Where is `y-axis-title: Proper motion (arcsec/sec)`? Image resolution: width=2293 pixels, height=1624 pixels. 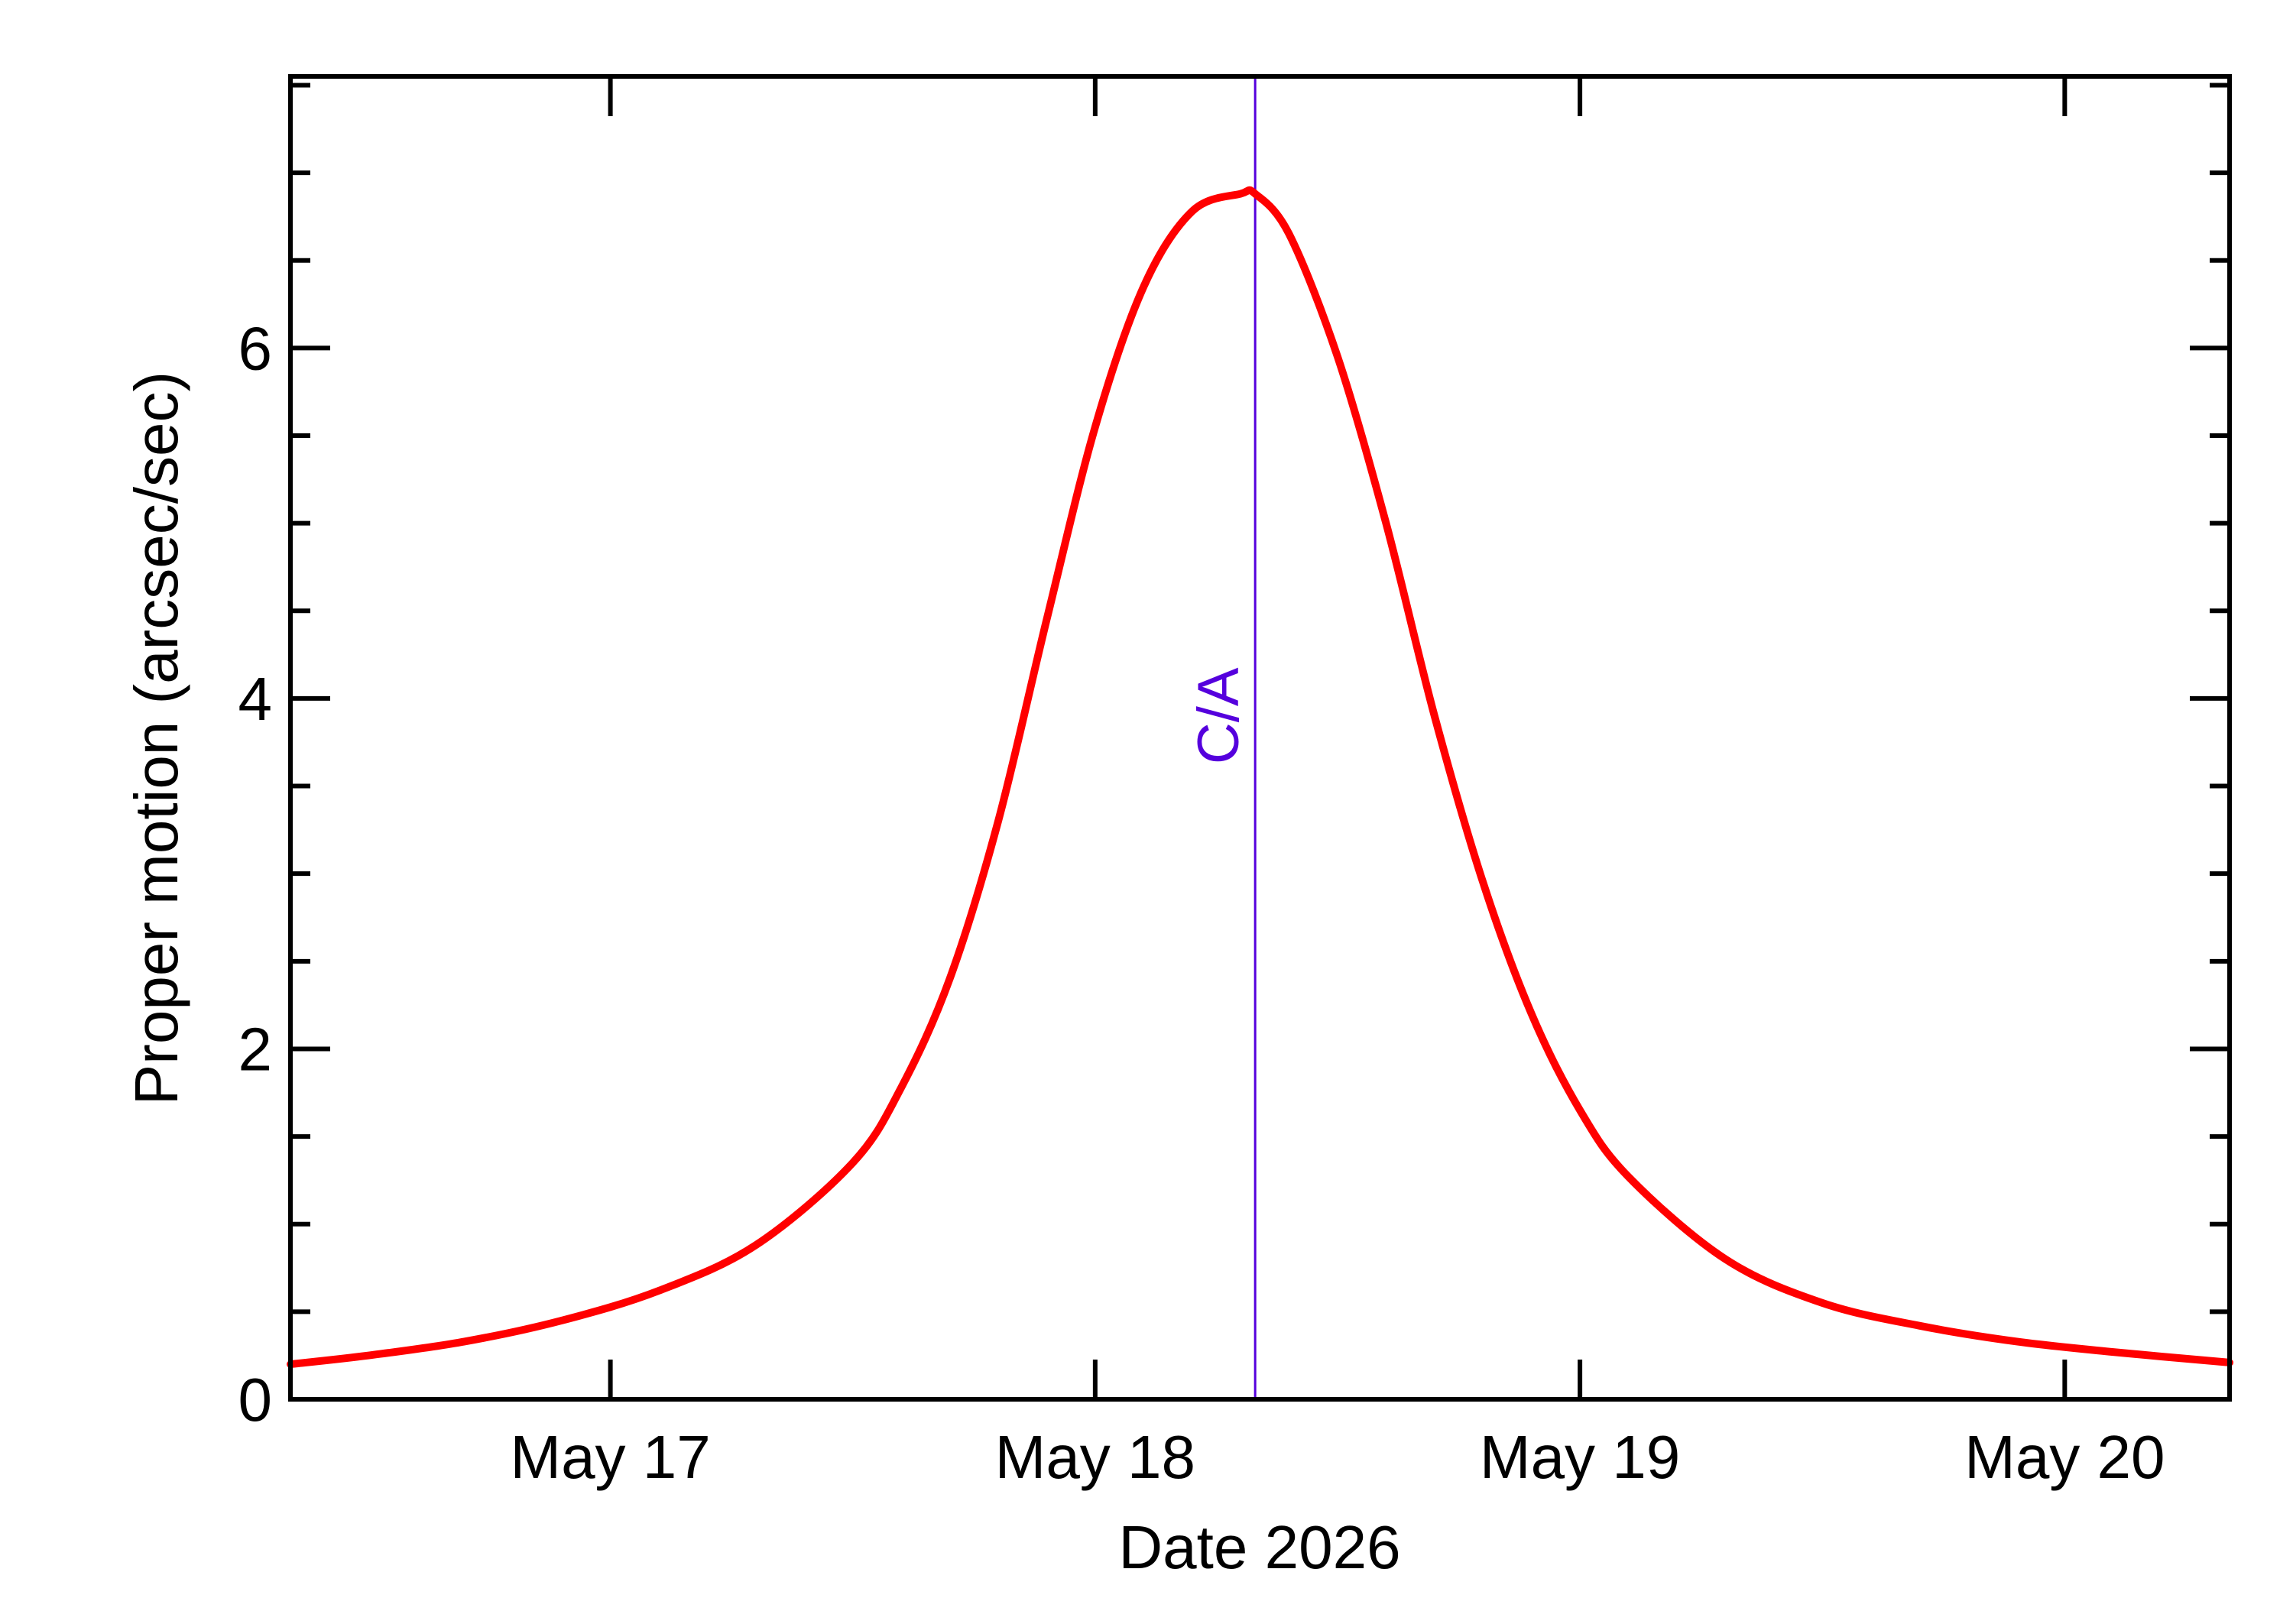
y-axis-title: Proper motion (arcsec/sec) is located at coordinates (156, 738).